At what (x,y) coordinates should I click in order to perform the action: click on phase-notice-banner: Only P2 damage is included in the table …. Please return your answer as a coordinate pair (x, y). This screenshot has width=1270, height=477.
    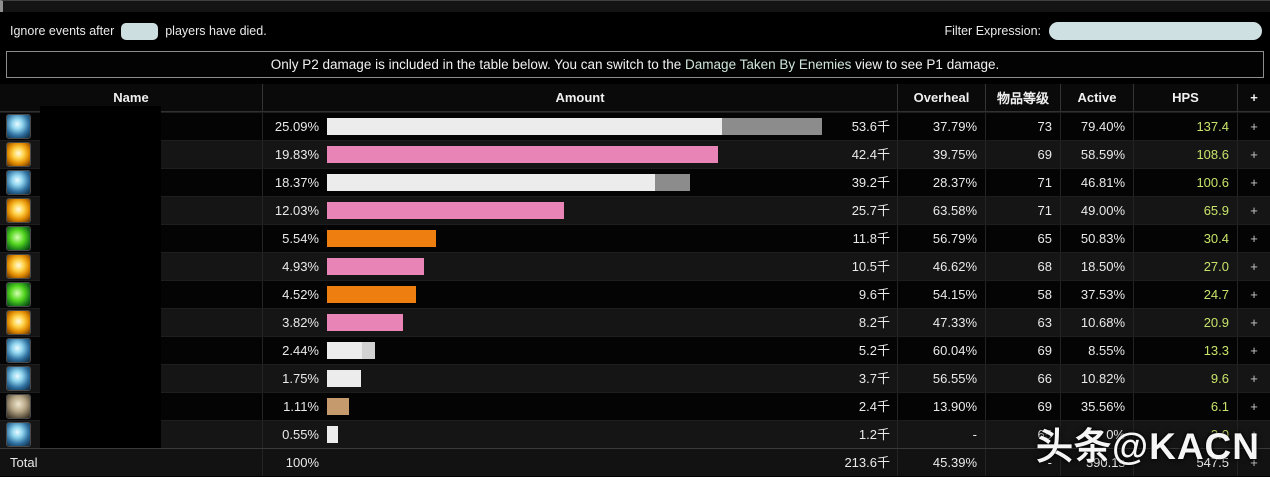
    Looking at the image, I should click on (635, 64).